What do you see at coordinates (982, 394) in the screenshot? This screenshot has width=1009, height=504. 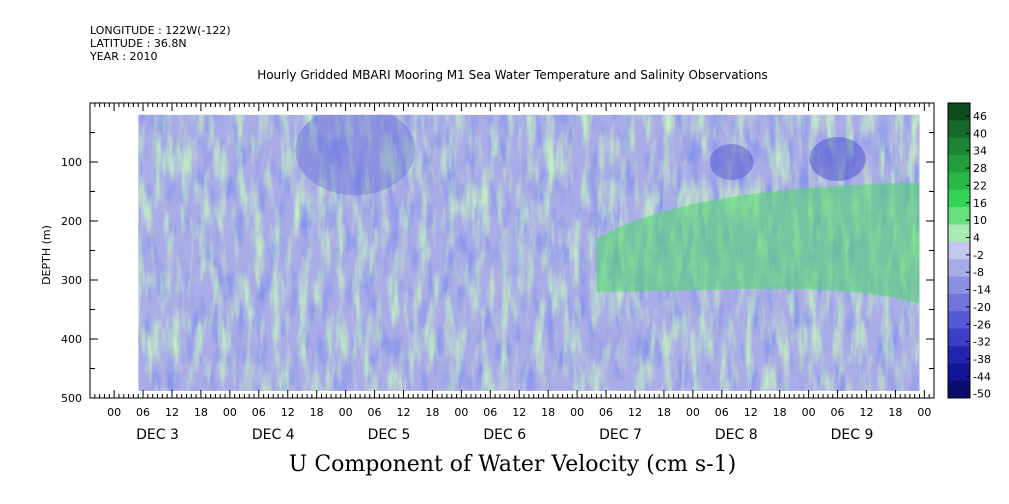 I see `colorbar-label: -50` at bounding box center [982, 394].